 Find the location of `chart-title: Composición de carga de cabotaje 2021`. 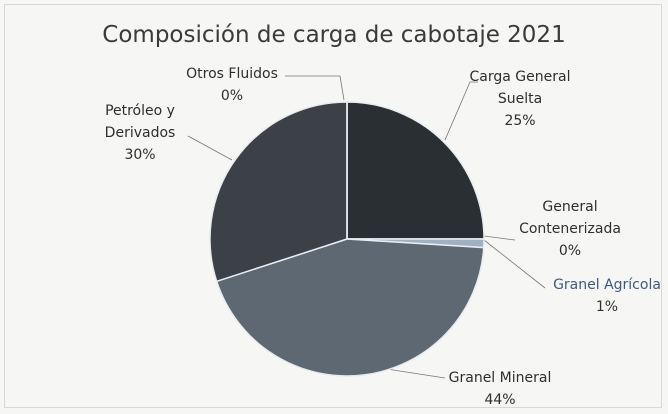

chart-title: Composición de carga de cabotaje 2021 is located at coordinates (334, 35).